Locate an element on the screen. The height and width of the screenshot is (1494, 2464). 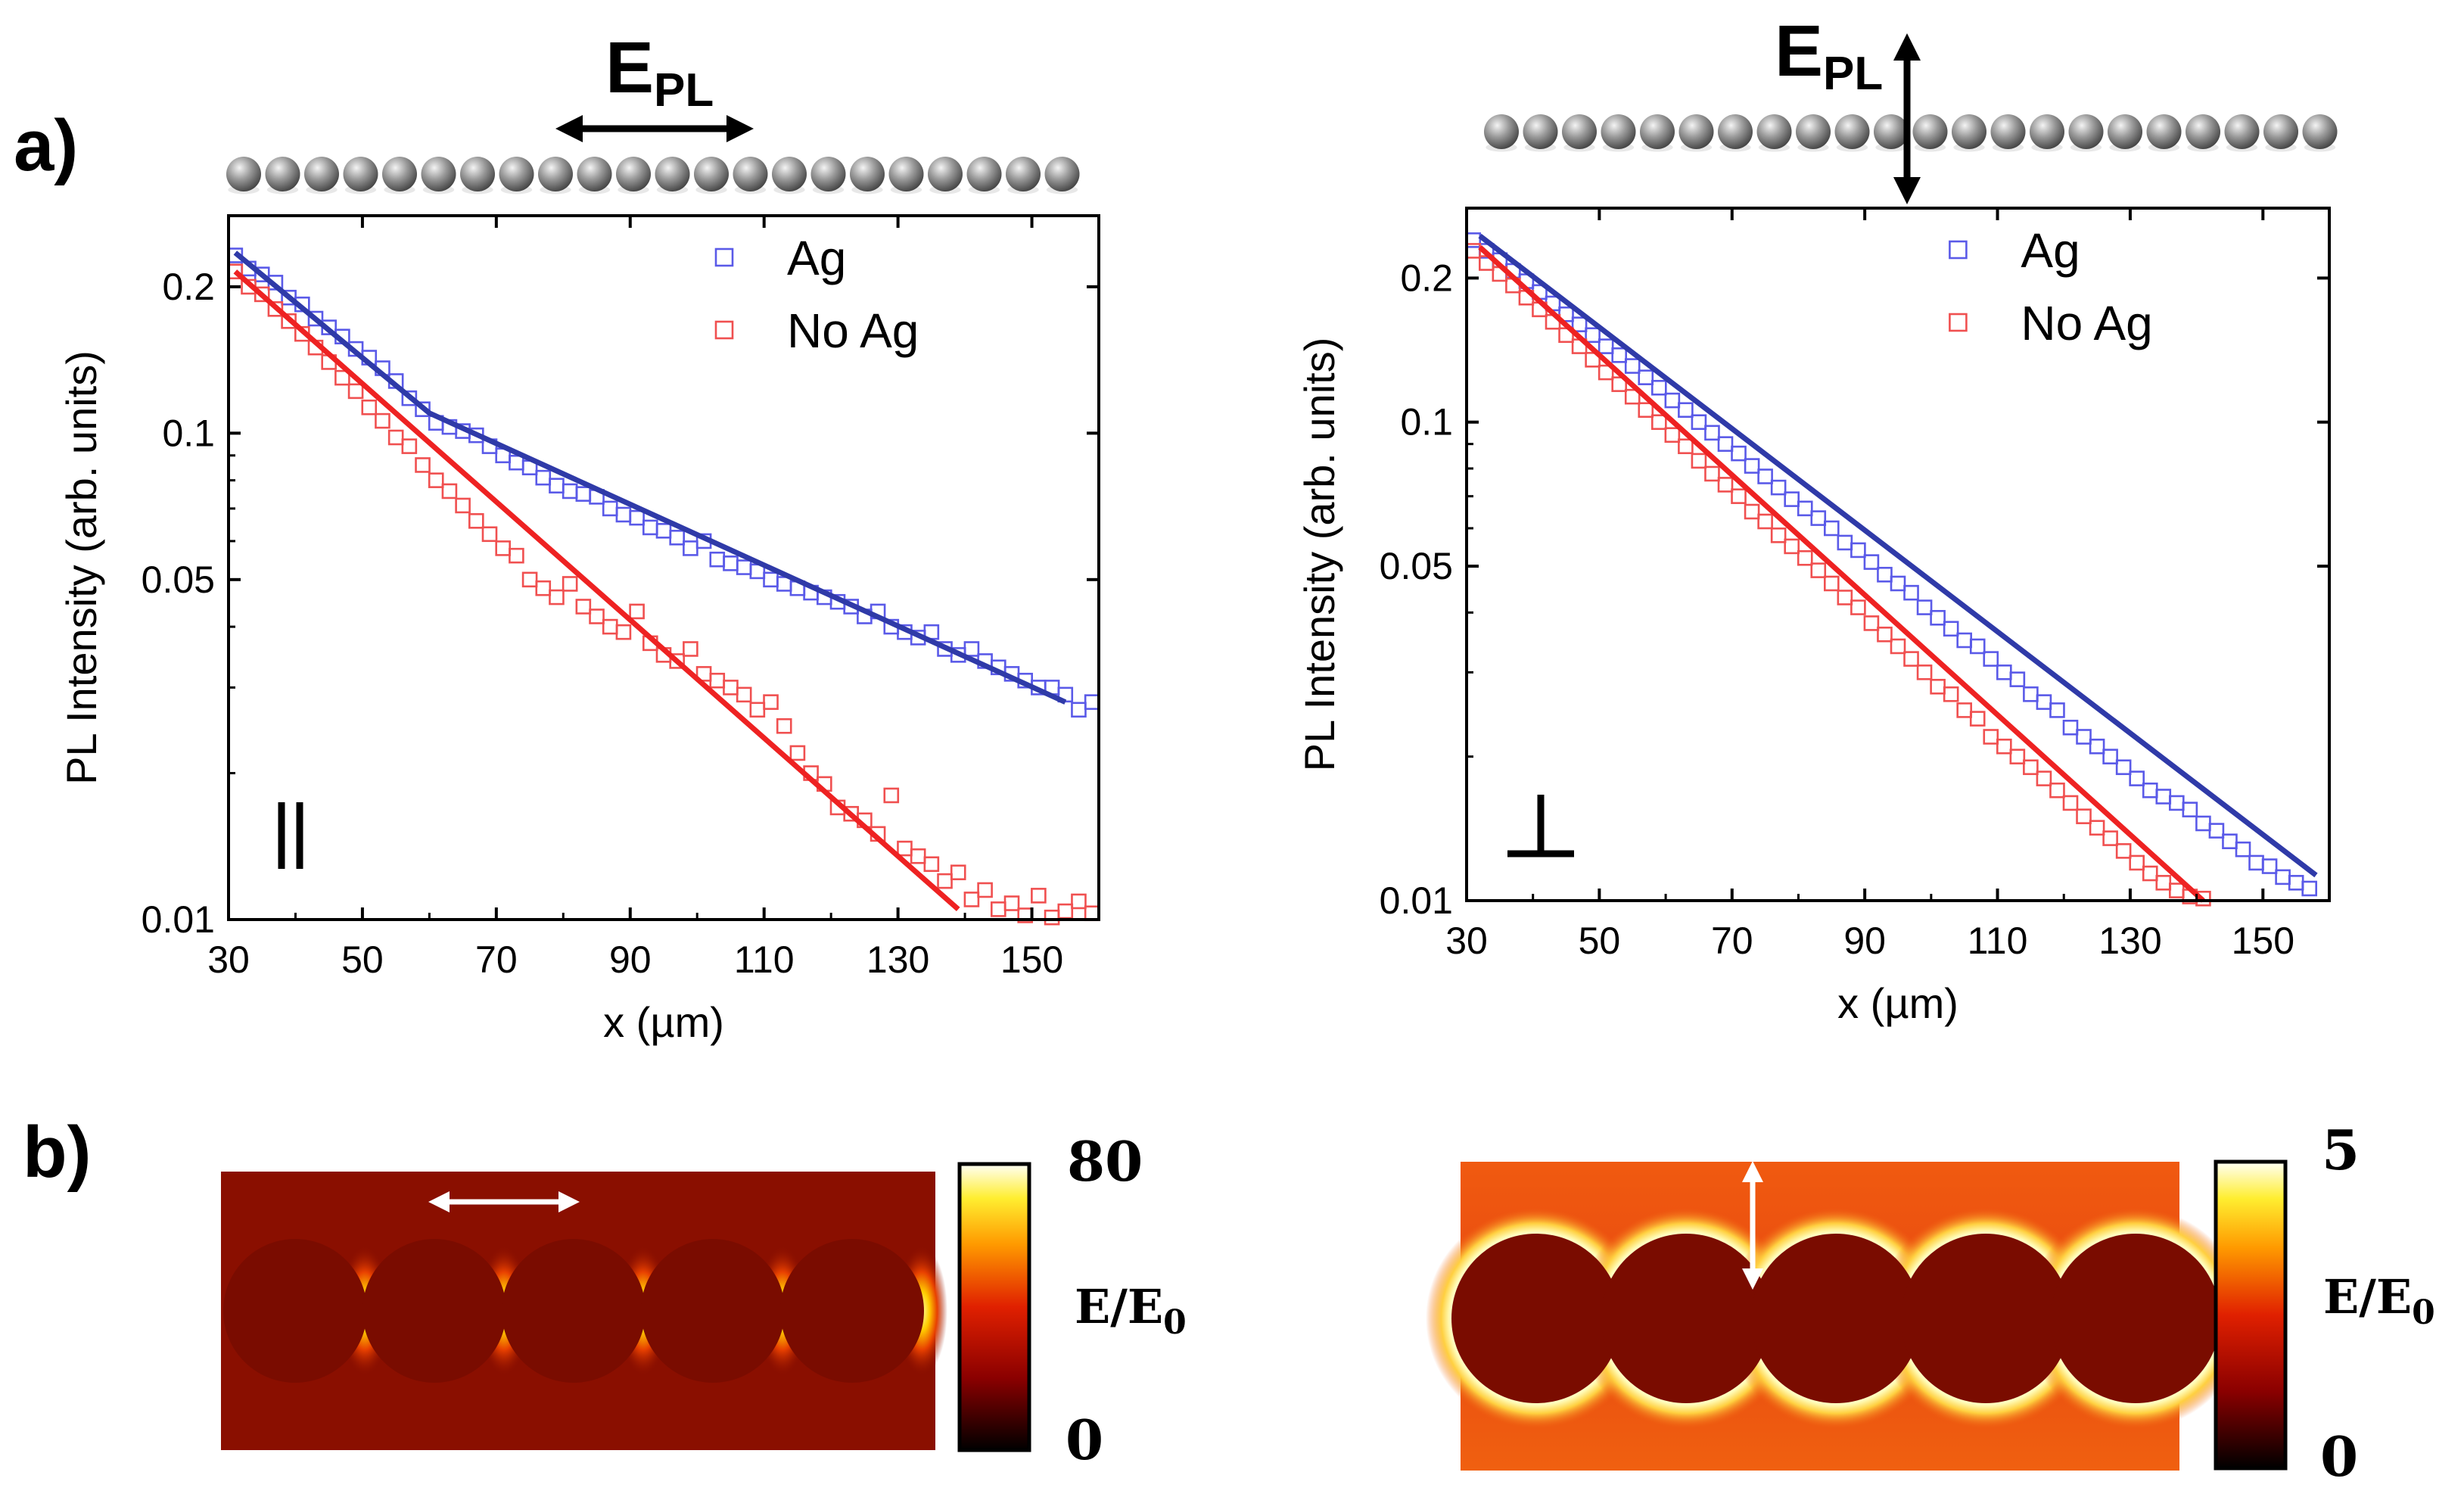
x-tick-label: 30 is located at coordinates (1466, 941).